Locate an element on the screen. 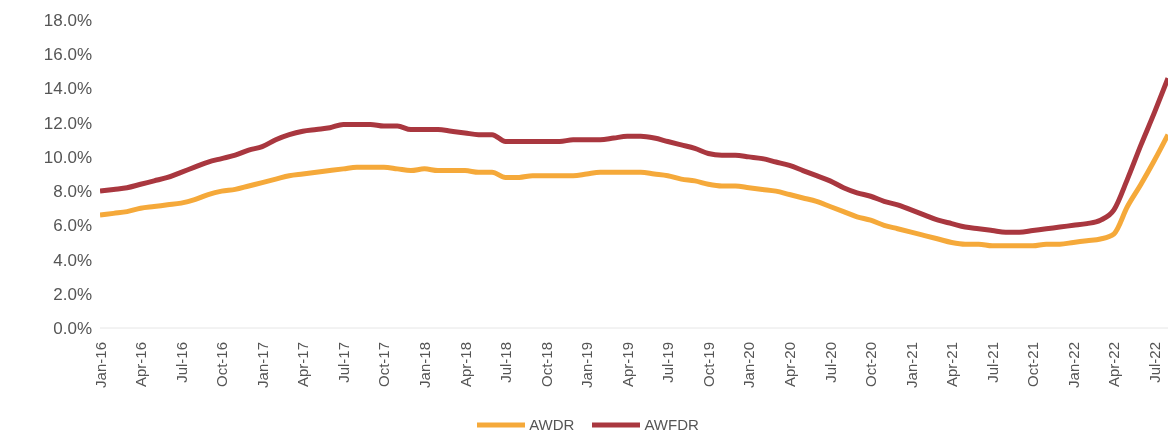 This screenshot has width=1176, height=441. x-tick-label: Apr-22 is located at coordinates (1114, 365).